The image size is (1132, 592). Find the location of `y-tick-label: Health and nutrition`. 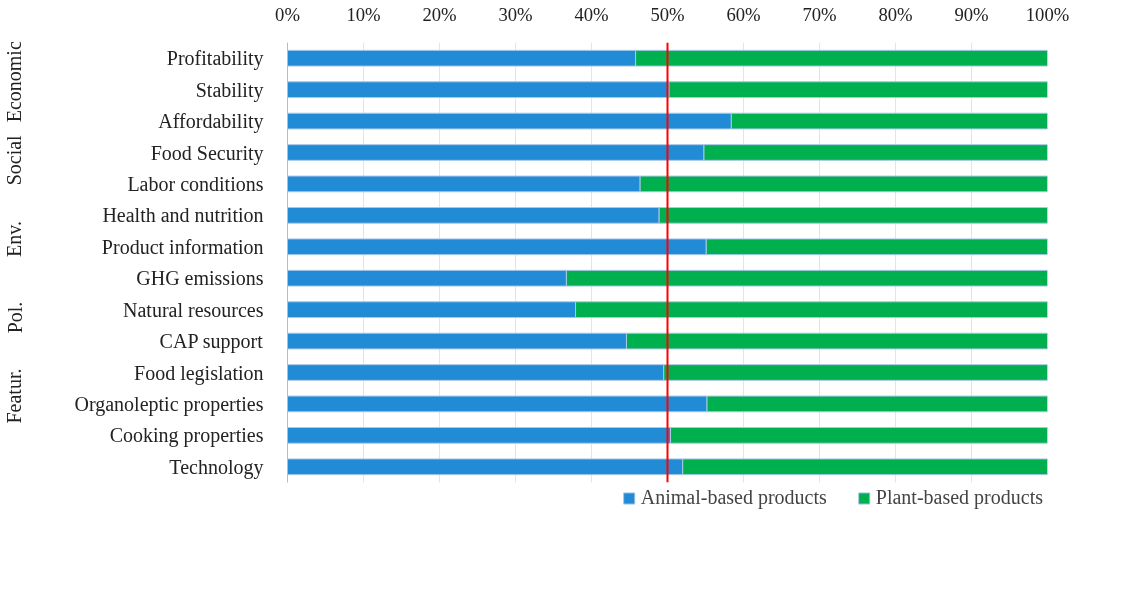

y-tick-label: Health and nutrition is located at coordinates (183, 215).